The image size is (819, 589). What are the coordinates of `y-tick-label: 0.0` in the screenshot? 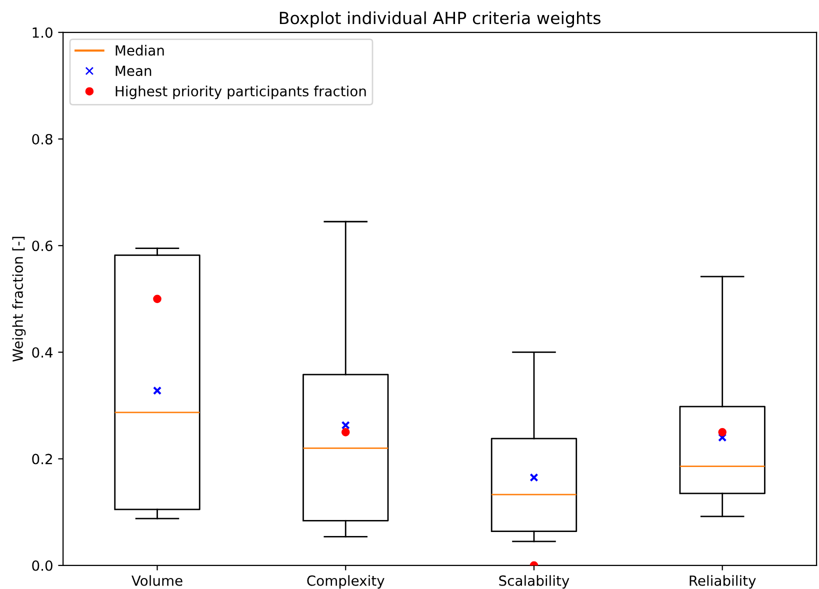 It's located at (42, 565).